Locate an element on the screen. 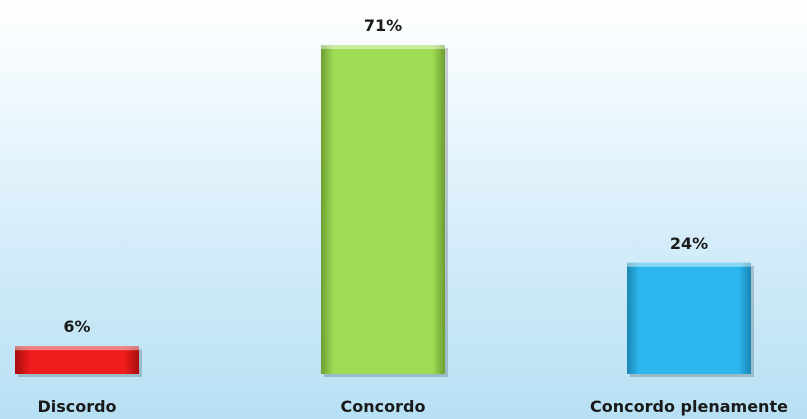 This screenshot has width=807, height=419. bar-cap-discordo is located at coordinates (77, 348).